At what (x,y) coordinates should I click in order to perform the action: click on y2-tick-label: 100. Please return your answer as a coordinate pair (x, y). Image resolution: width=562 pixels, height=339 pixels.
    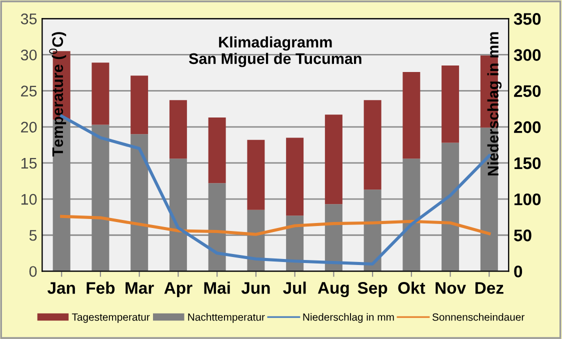
    Looking at the image, I should click on (527, 199).